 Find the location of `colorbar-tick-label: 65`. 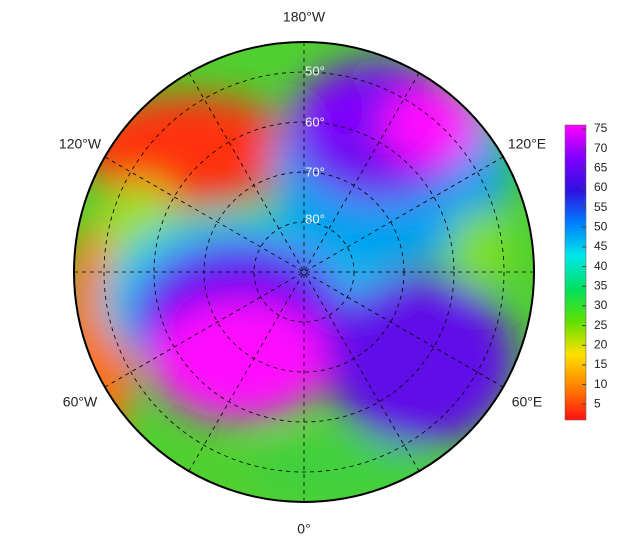

colorbar-tick-label: 65 is located at coordinates (601, 167).